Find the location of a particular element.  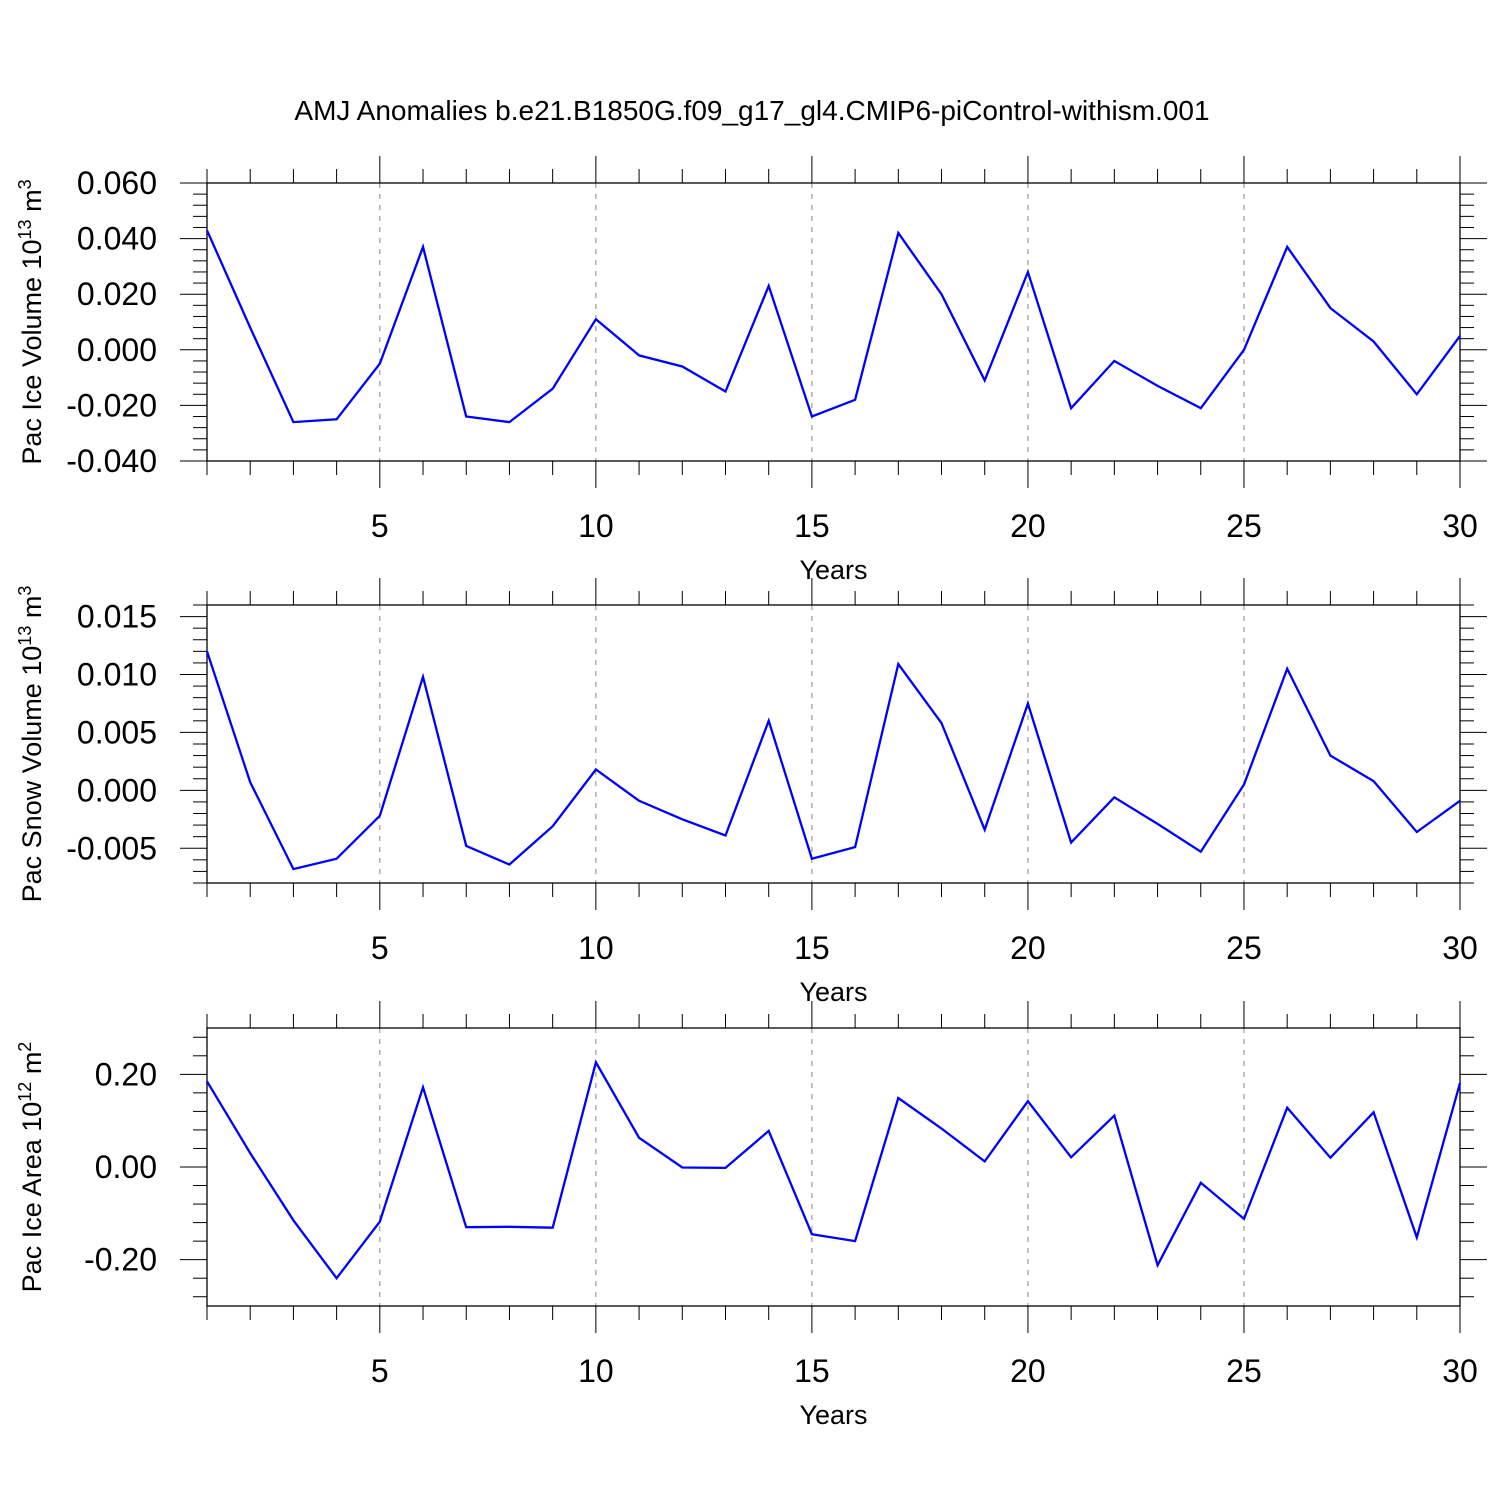

y-axis-label: Pac Ice Area 1012 m2 is located at coordinates (31, 1167).